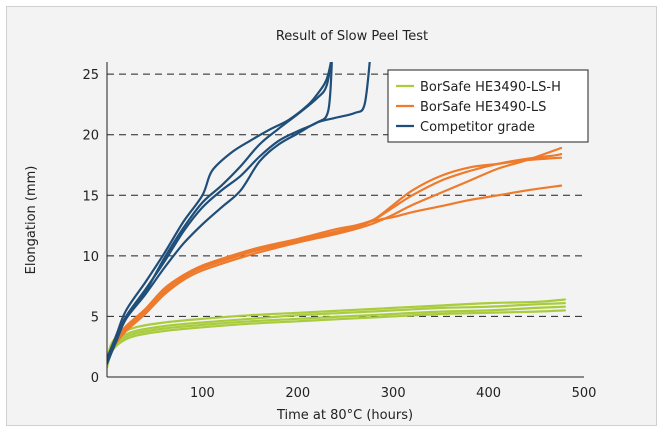 This screenshot has height=432, width=665. I want to click on x-tick-label: 300, so click(393, 393).